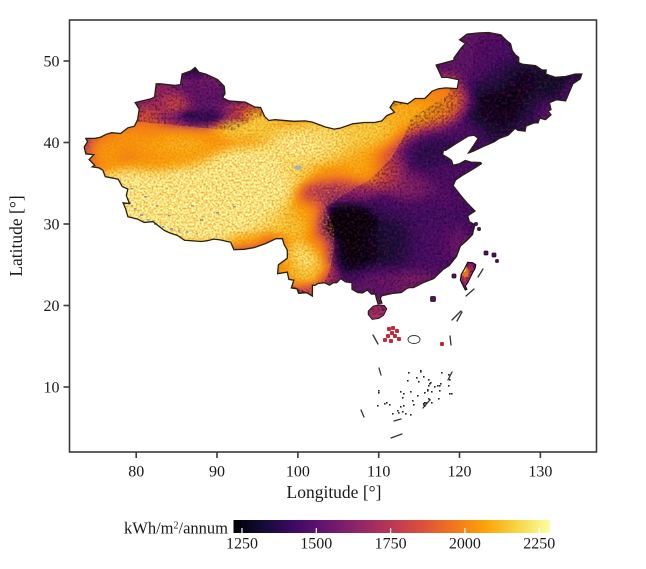 This screenshot has width=646, height=569. Describe the element at coordinates (242, 544) in the screenshot. I see `svg-text: 1250` at that location.